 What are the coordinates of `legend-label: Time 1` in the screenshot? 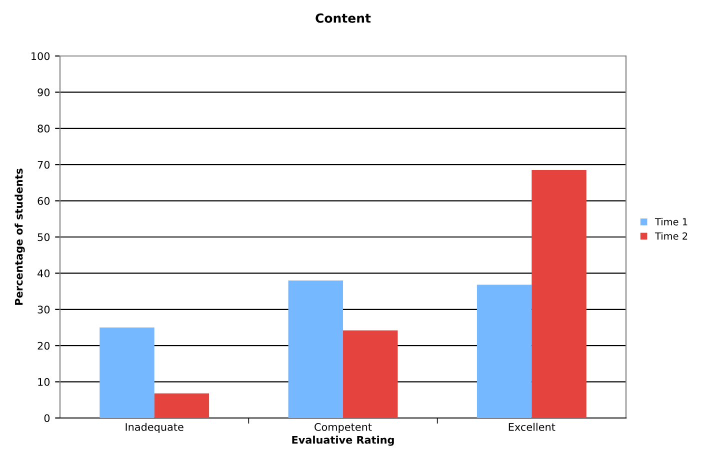 It's located at (671, 222).